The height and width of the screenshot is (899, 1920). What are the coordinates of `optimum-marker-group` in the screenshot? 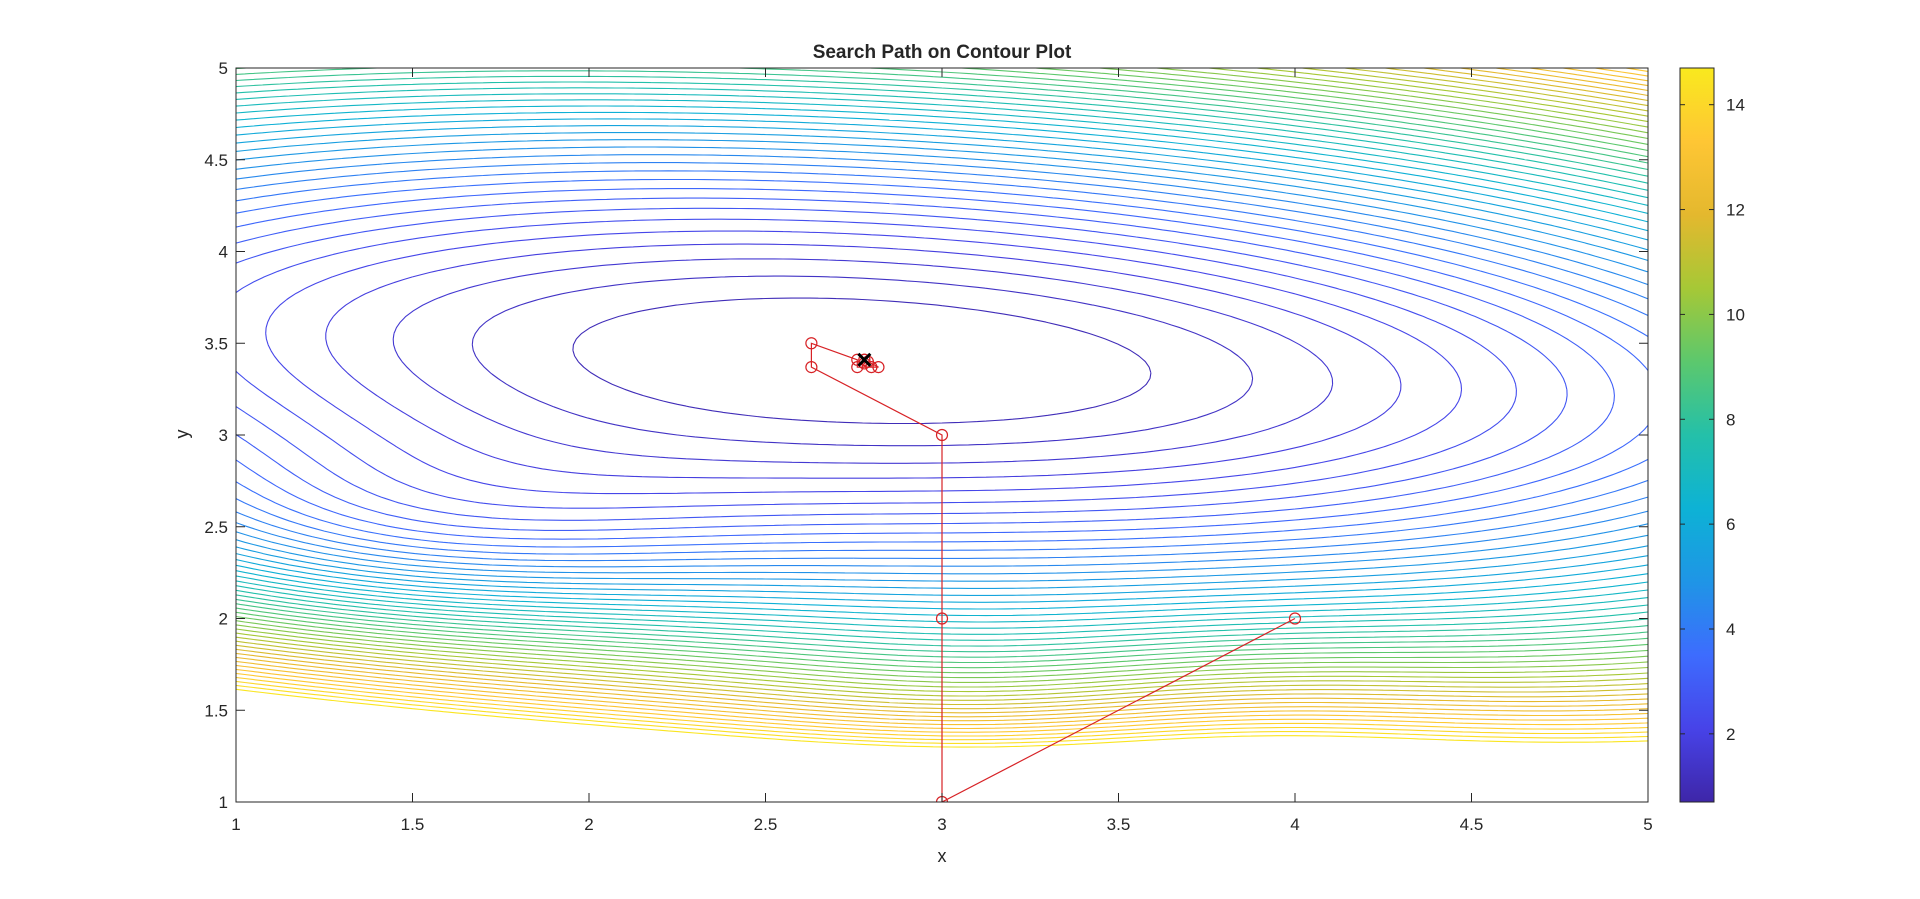 It's located at (864, 359).